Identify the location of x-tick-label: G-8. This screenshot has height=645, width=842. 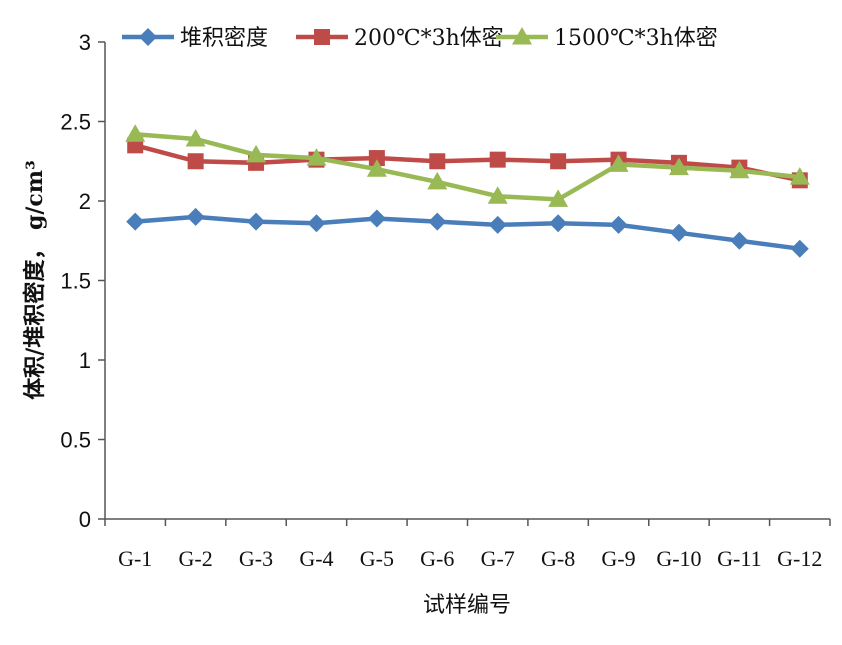
(558, 558).